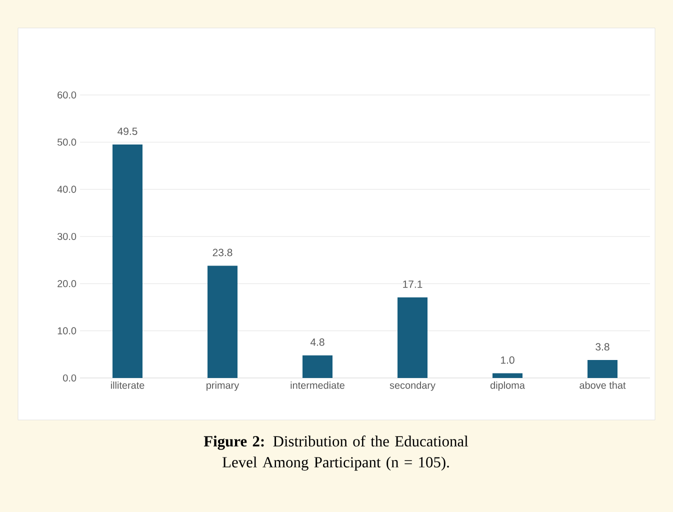 The width and height of the screenshot is (673, 512). What do you see at coordinates (317, 385) in the screenshot?
I see `x-tick-label: intermediate` at bounding box center [317, 385].